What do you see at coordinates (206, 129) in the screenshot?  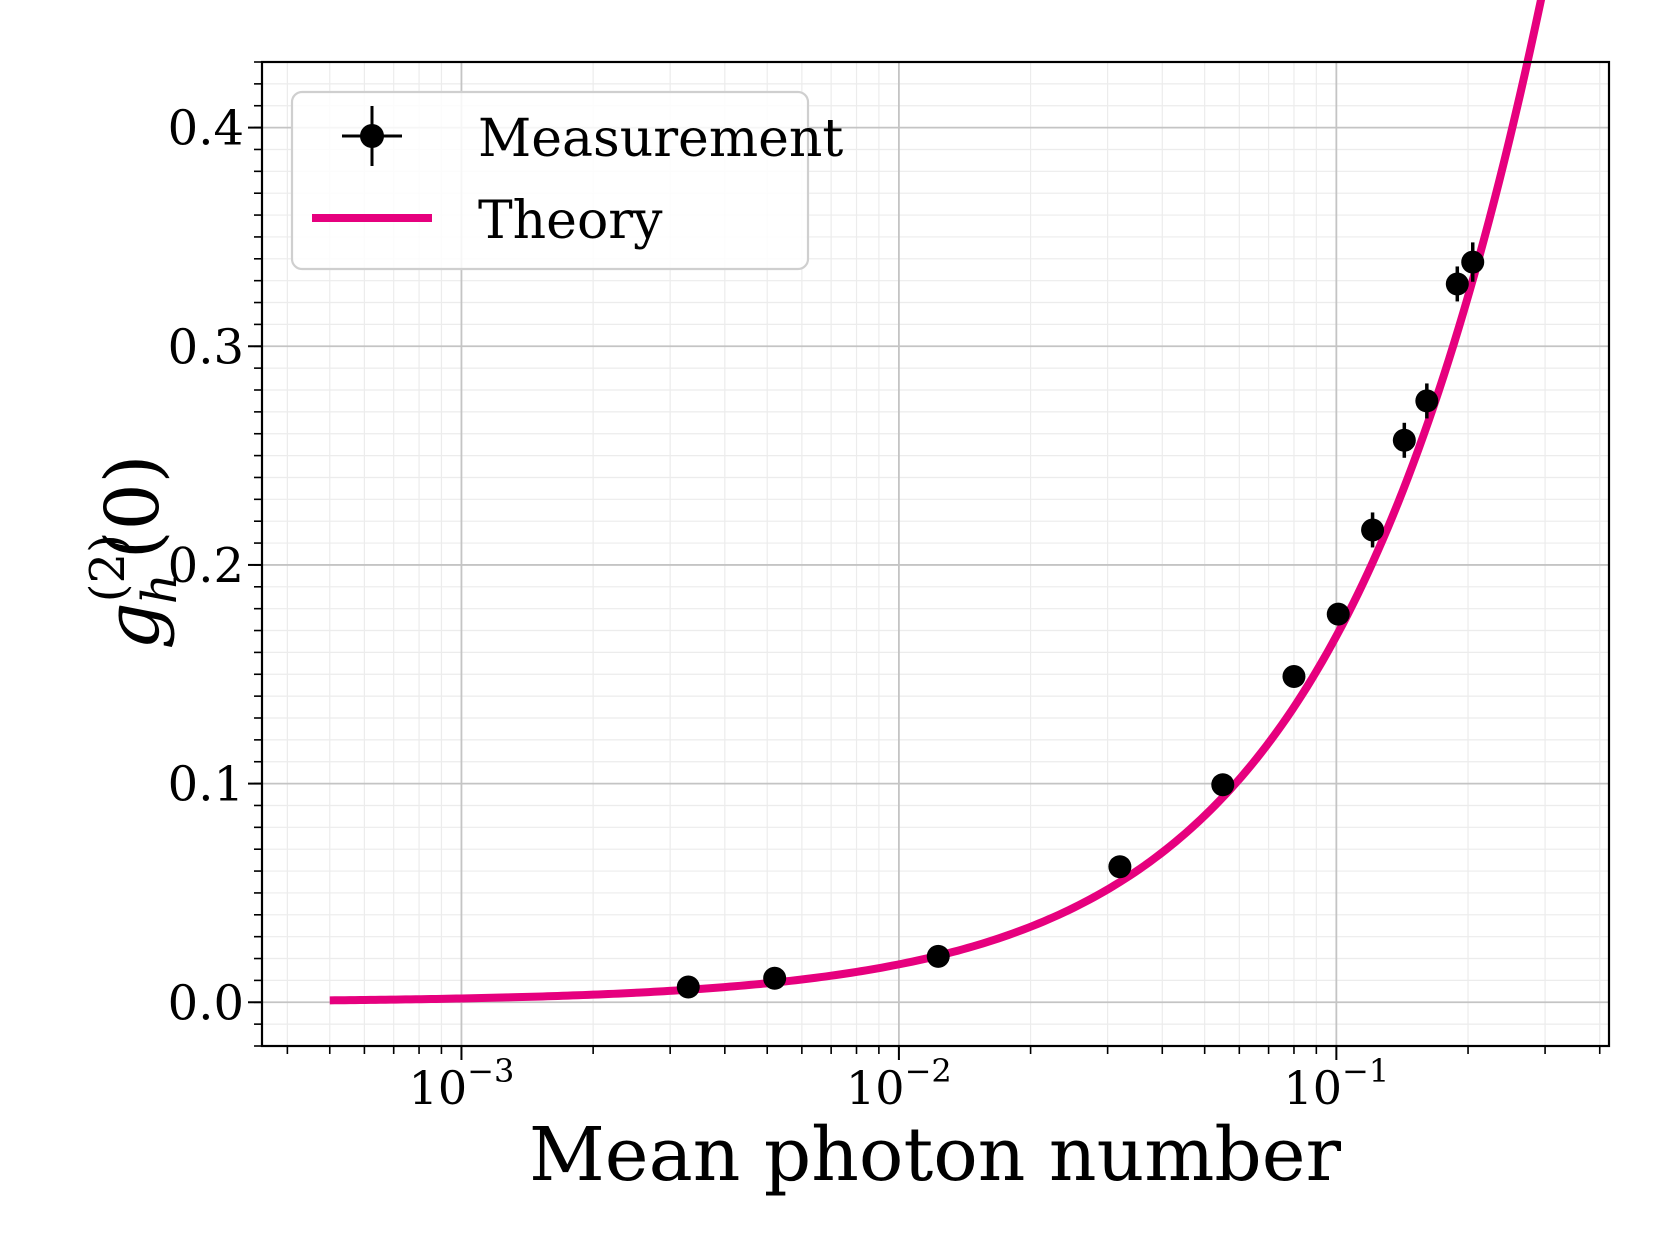 I see `y-tick-label: 0.4` at bounding box center [206, 129].